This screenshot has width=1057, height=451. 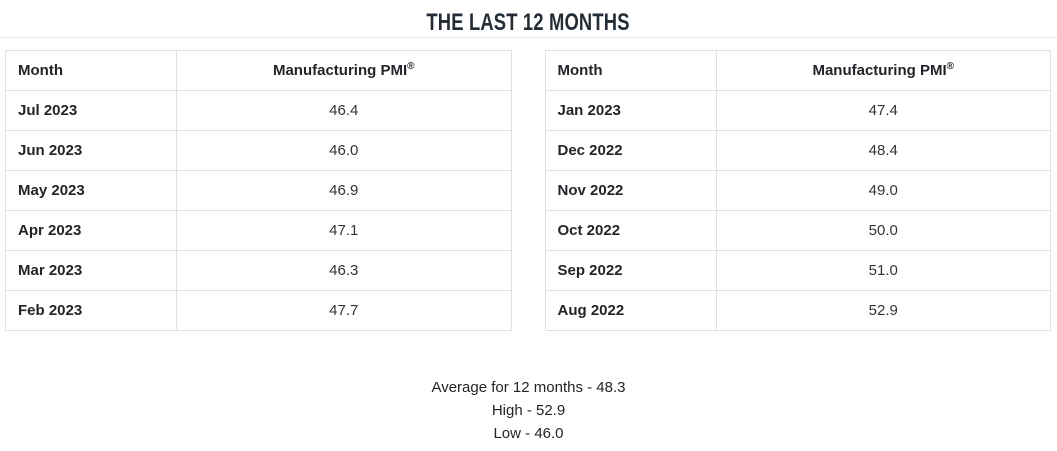 I want to click on table-row: Nov 2022 49.0, so click(x=797, y=190).